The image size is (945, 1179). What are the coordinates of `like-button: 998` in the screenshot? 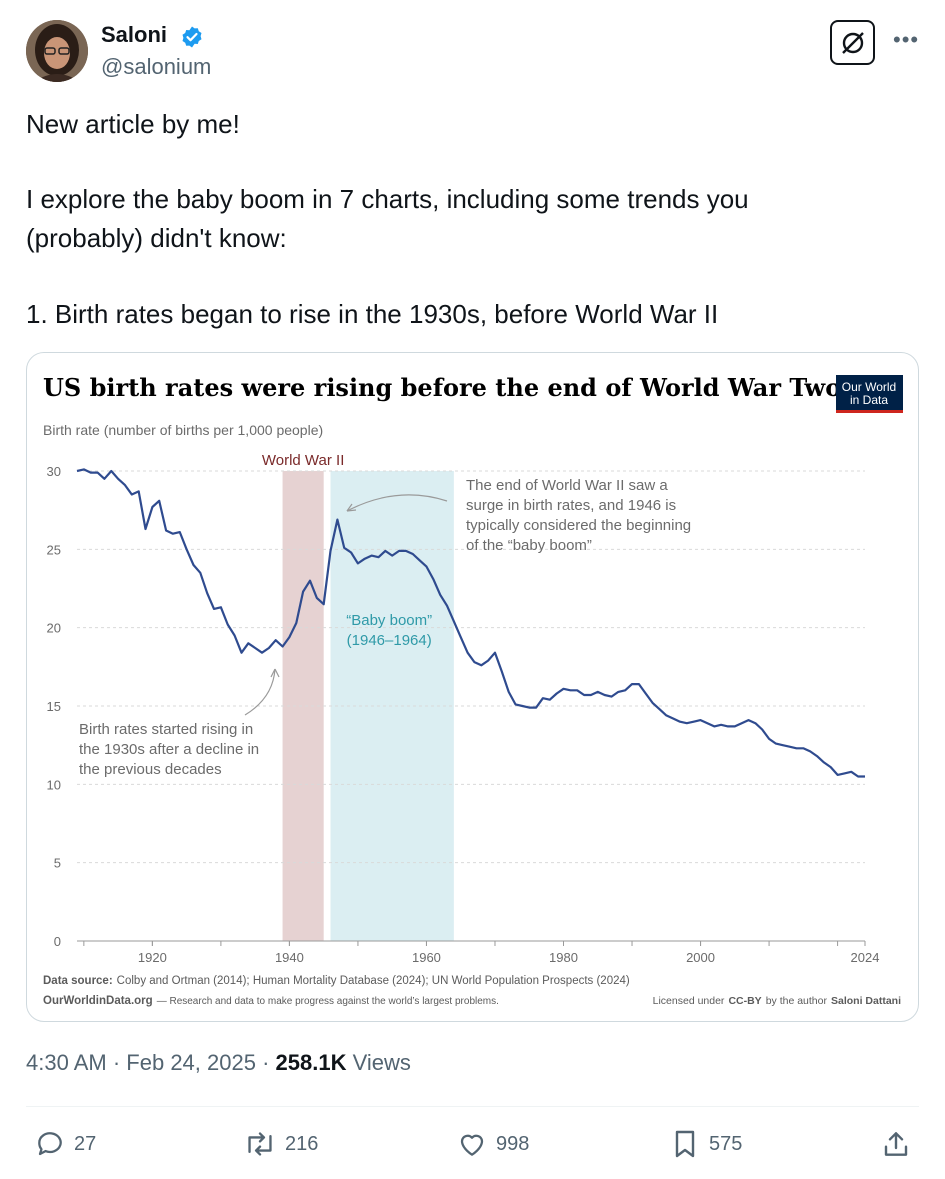 It's located at (492, 1144).